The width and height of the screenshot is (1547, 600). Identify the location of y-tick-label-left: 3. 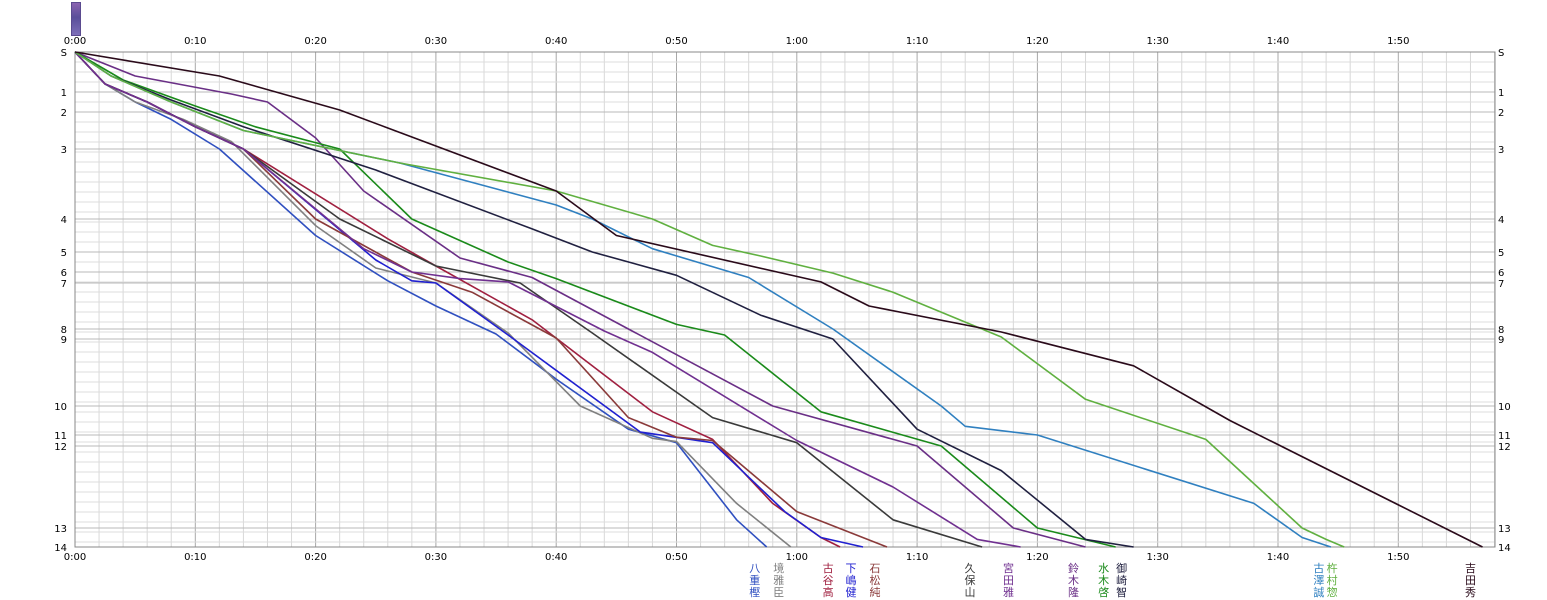
(64, 150).